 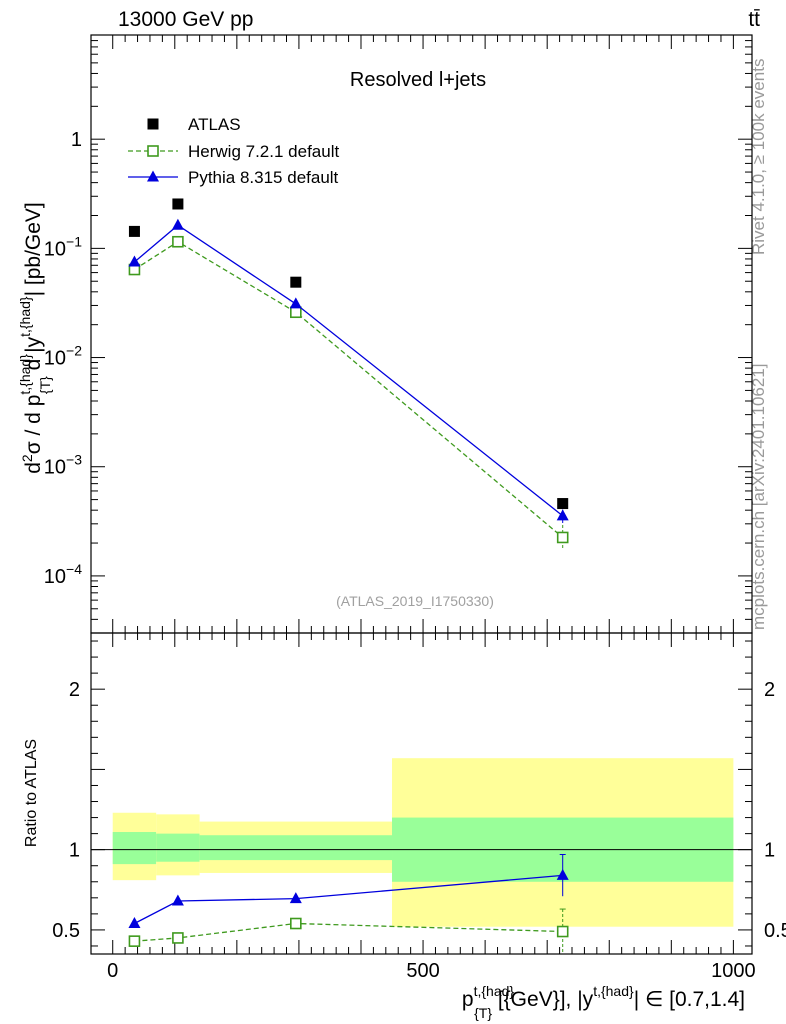 What do you see at coordinates (63, 356) in the screenshot?
I see `y-tick-label-main: 10⁻²` at bounding box center [63, 356].